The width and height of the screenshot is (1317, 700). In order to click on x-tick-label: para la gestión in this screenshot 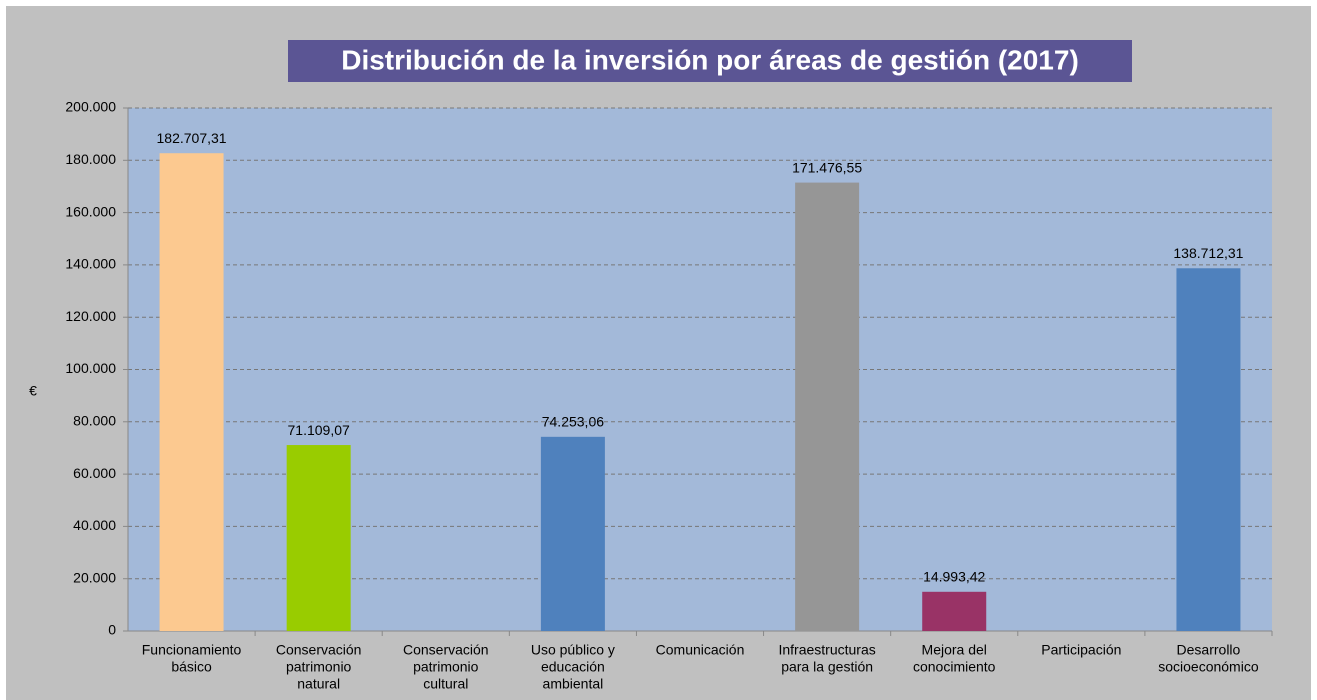, I will do `click(827, 667)`.